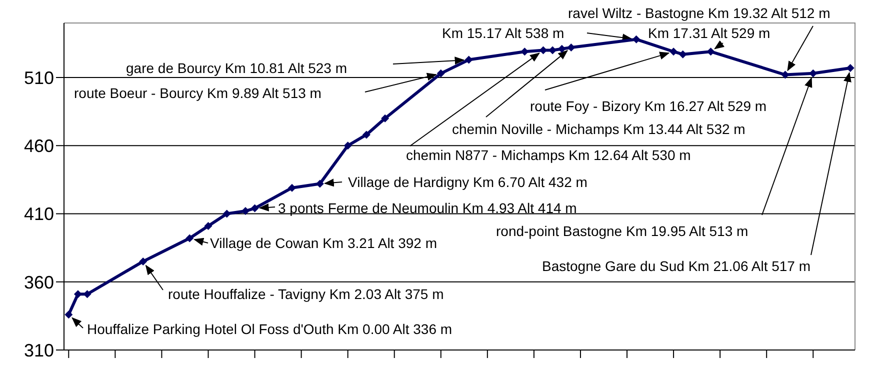 Image resolution: width=878 pixels, height=378 pixels. Describe the element at coordinates (648, 106) in the screenshot. I see `annotation: route Foy - Bizory Km 16.27 Alt 529 m` at that location.